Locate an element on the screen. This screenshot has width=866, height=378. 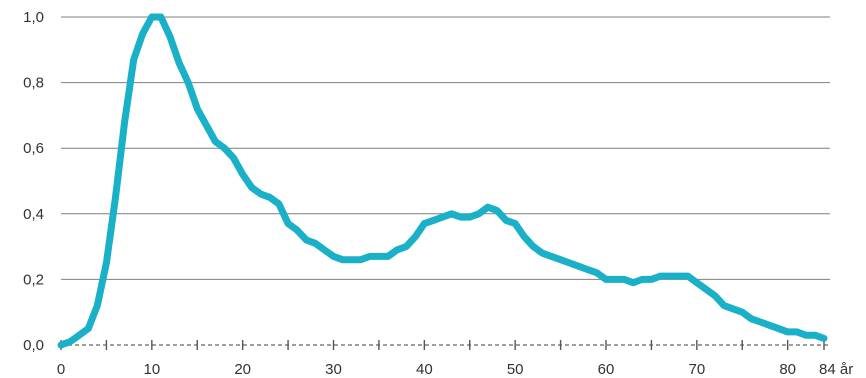
x-tick-label: 20 is located at coordinates (242, 369).